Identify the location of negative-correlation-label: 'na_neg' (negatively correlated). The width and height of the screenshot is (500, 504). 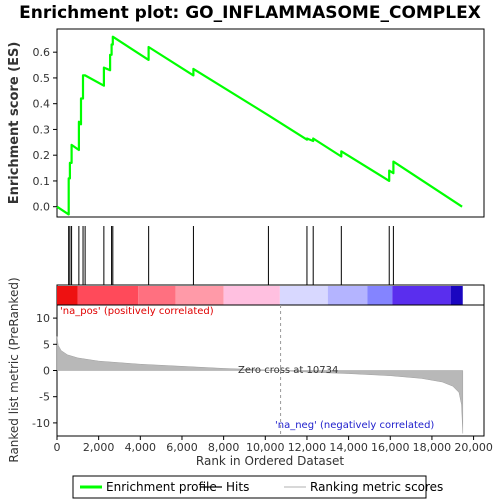
(354, 425).